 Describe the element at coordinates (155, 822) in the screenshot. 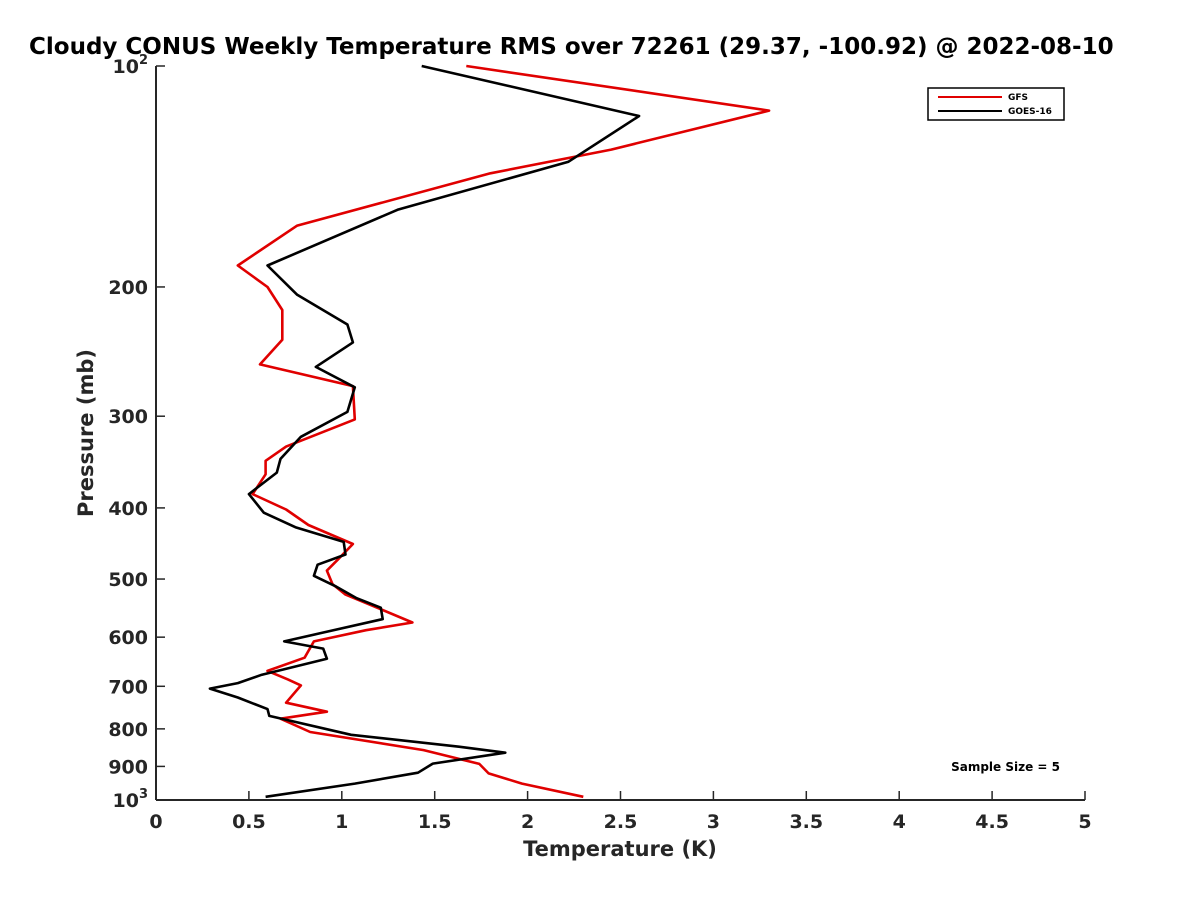

I see `x-tick-label: 0` at that location.